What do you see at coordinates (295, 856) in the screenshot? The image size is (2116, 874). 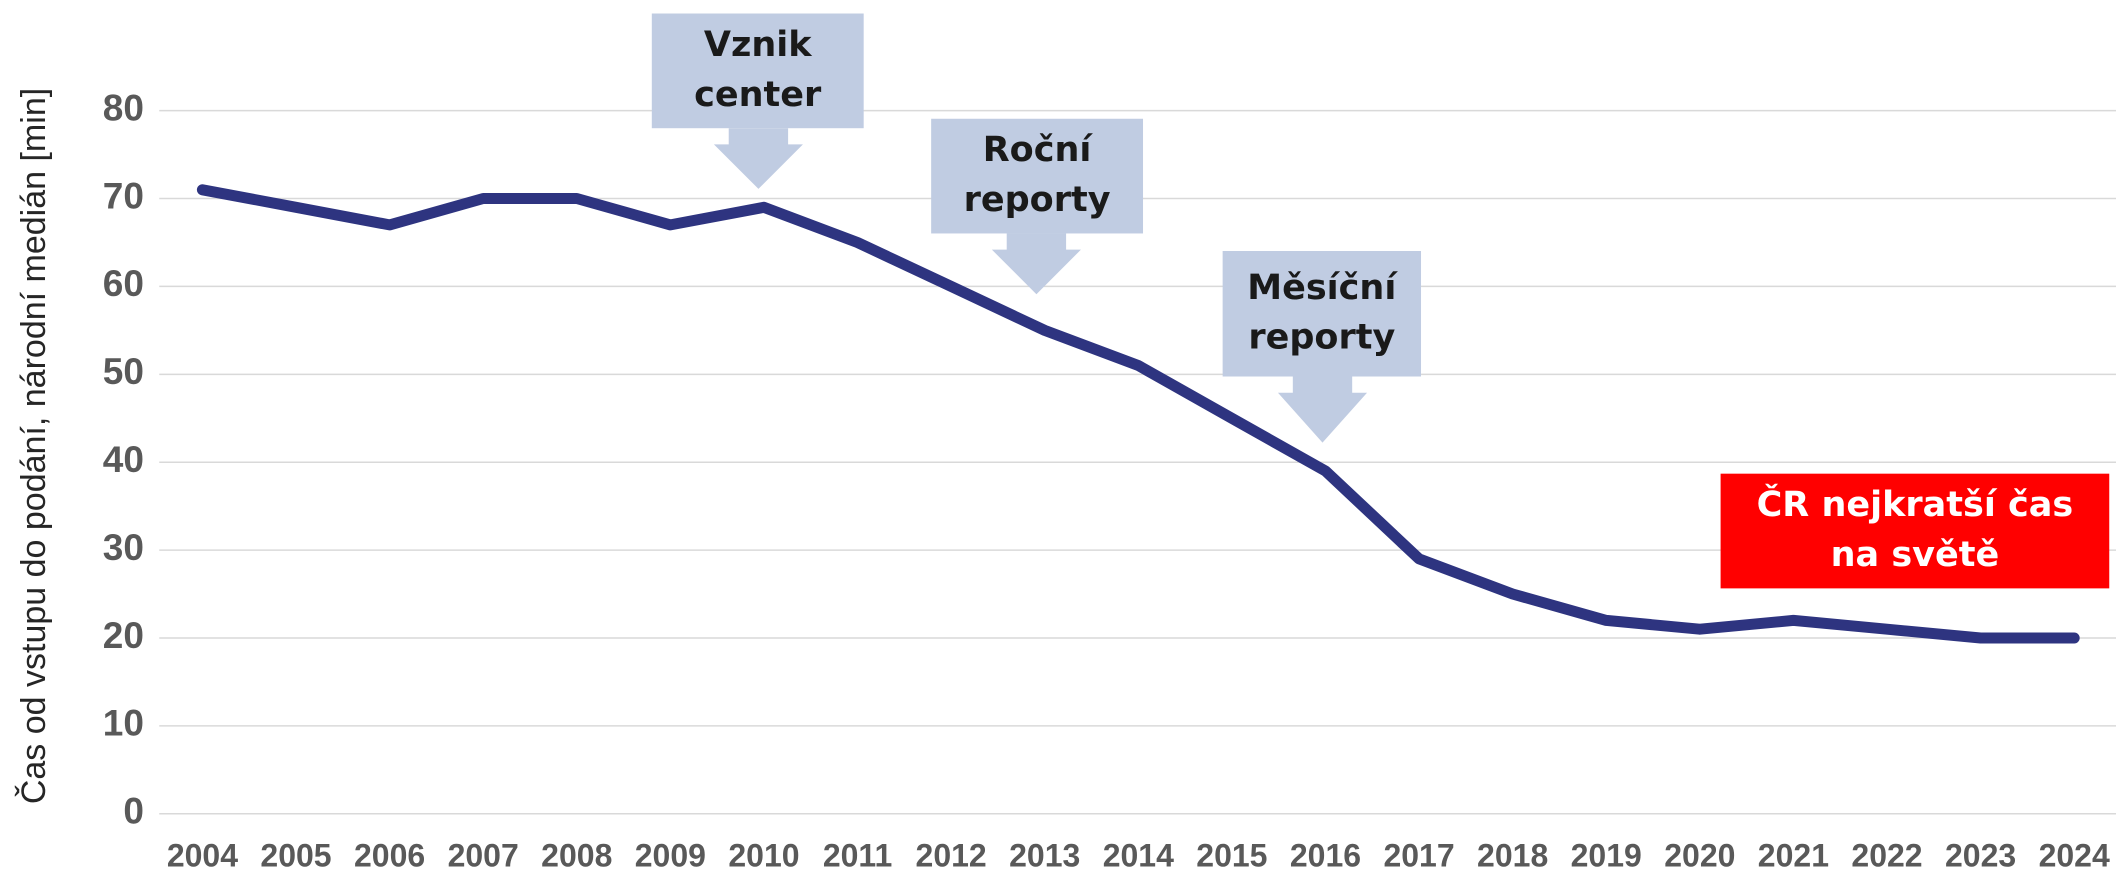 I see `x-tick-label: 2005` at bounding box center [295, 856].